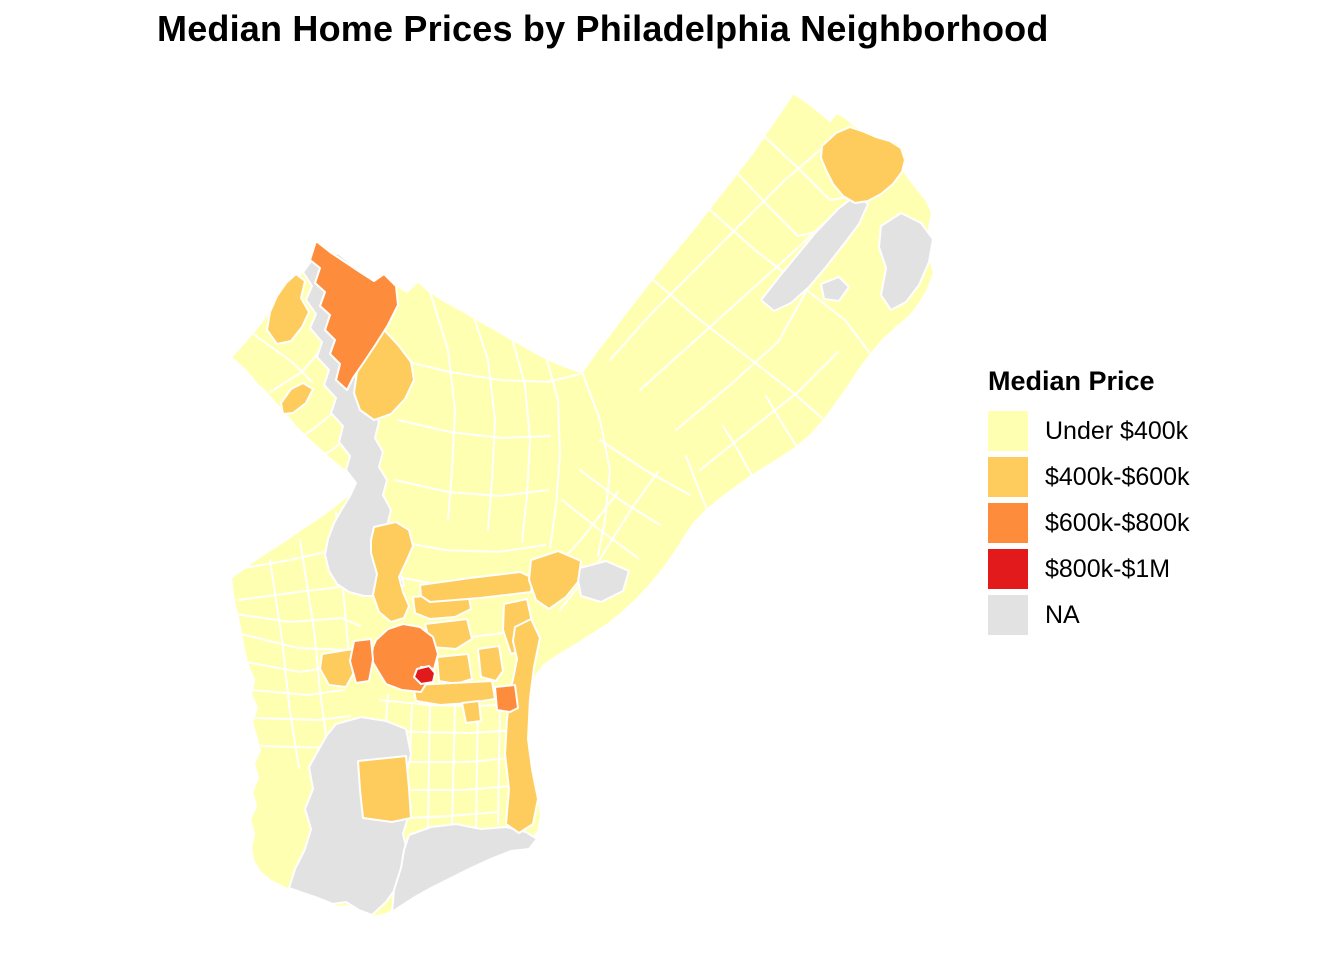 This screenshot has width=1344, height=960. I want to click on legend-label: $400k-$600k, so click(1117, 476).